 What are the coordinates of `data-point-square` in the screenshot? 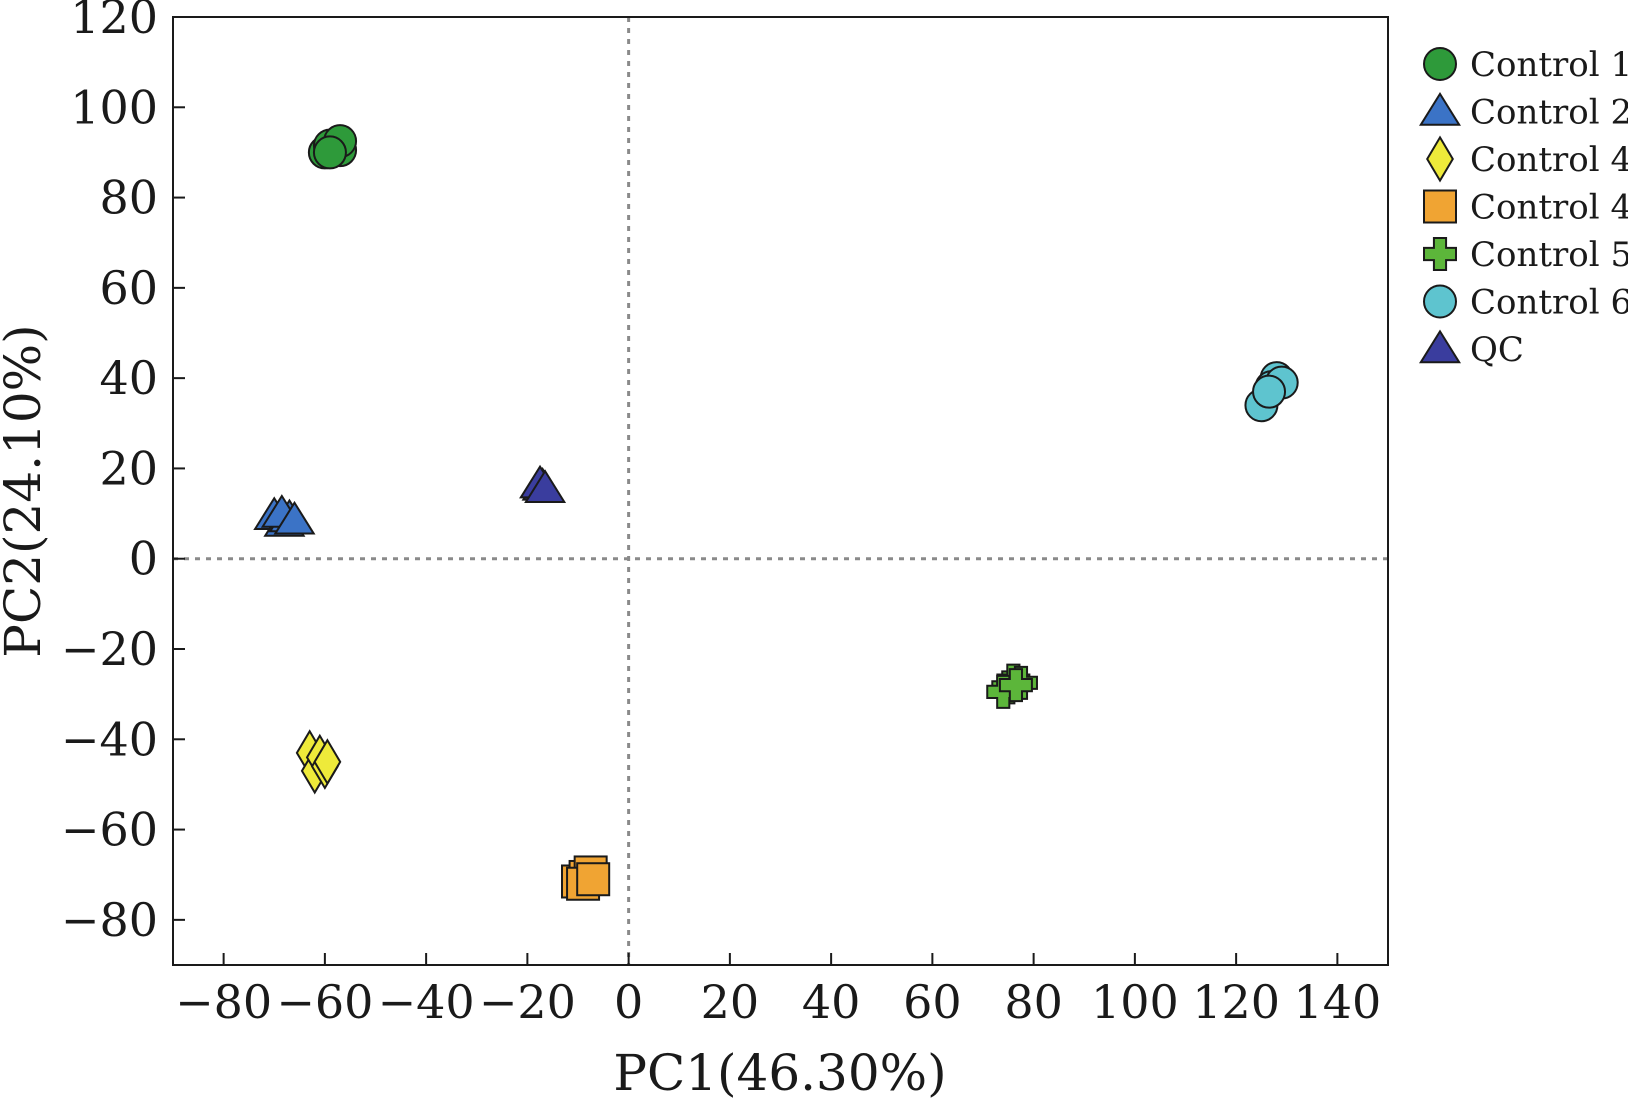 It's located at (593, 879).